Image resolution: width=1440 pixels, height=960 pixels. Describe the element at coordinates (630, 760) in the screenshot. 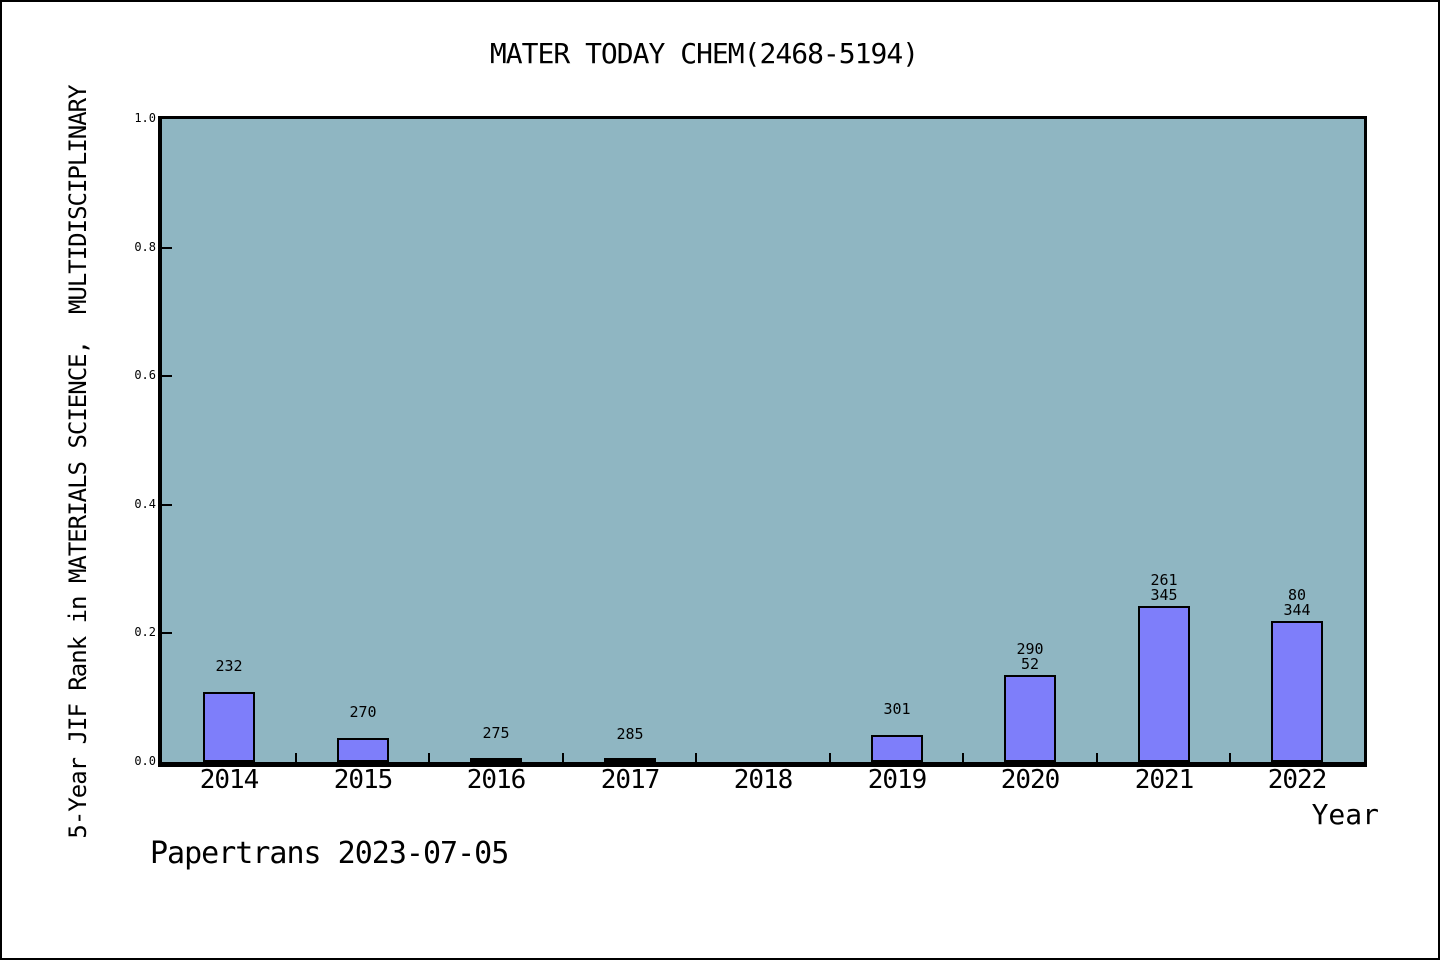

I see `bar-2017` at that location.